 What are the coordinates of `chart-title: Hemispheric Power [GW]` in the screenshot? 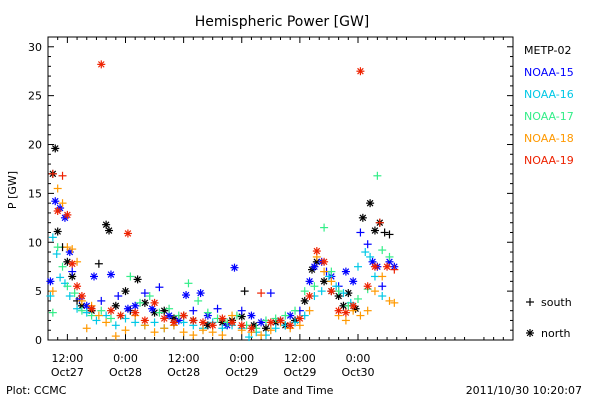 It's located at (282, 22).